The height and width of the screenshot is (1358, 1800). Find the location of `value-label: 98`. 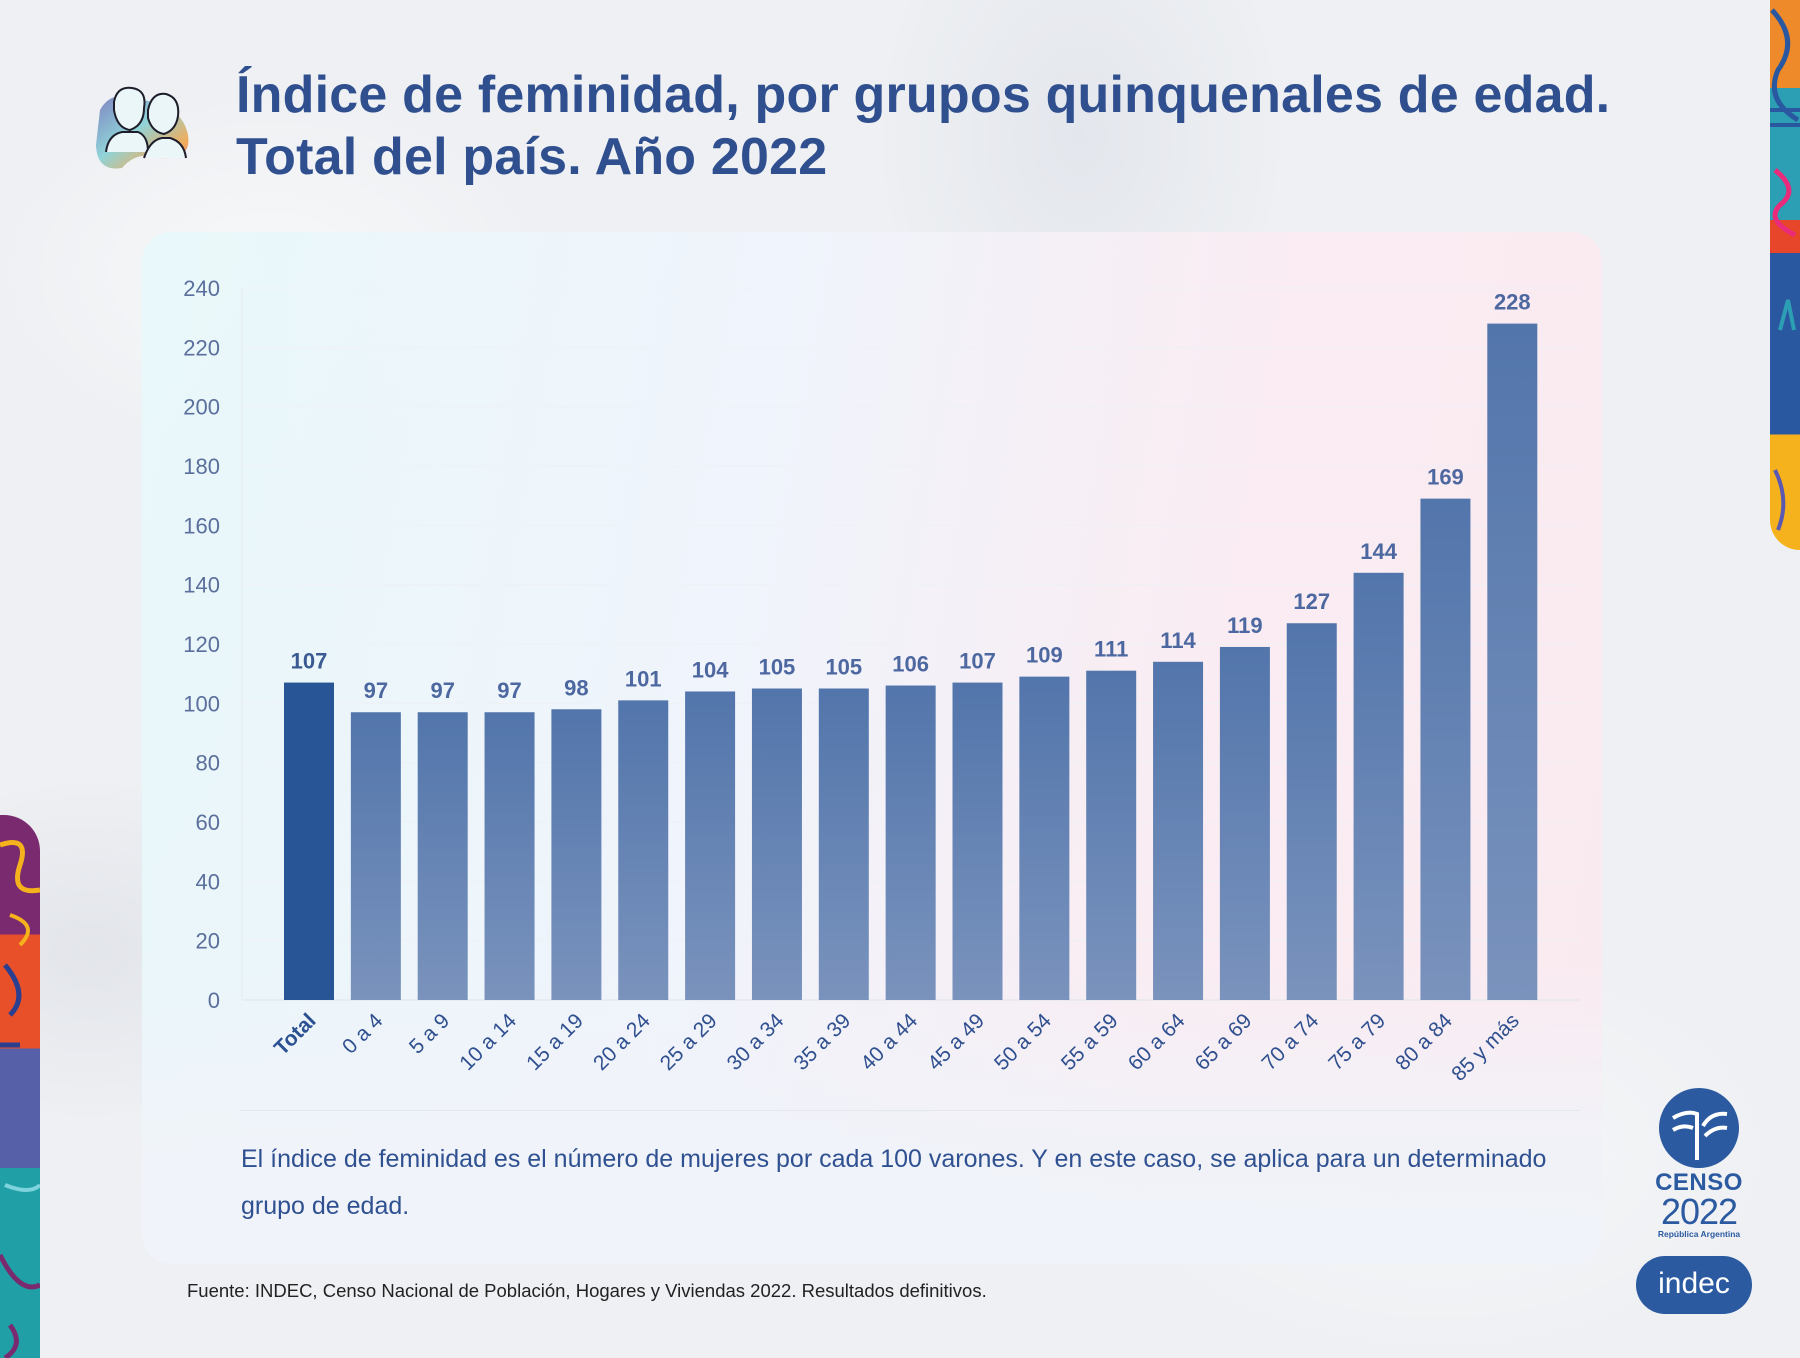

value-label: 98 is located at coordinates (576, 687).